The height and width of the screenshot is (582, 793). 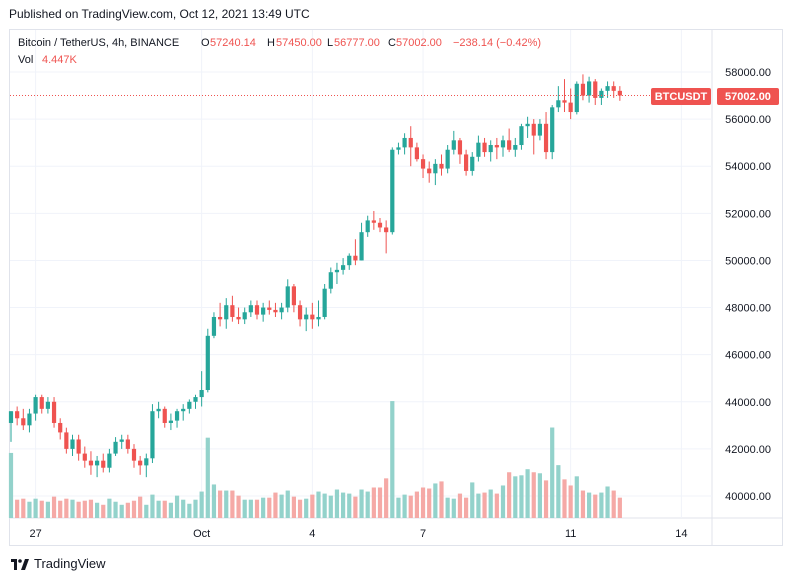 What do you see at coordinates (423, 534) in the screenshot?
I see `x-tick-label: 7` at bounding box center [423, 534].